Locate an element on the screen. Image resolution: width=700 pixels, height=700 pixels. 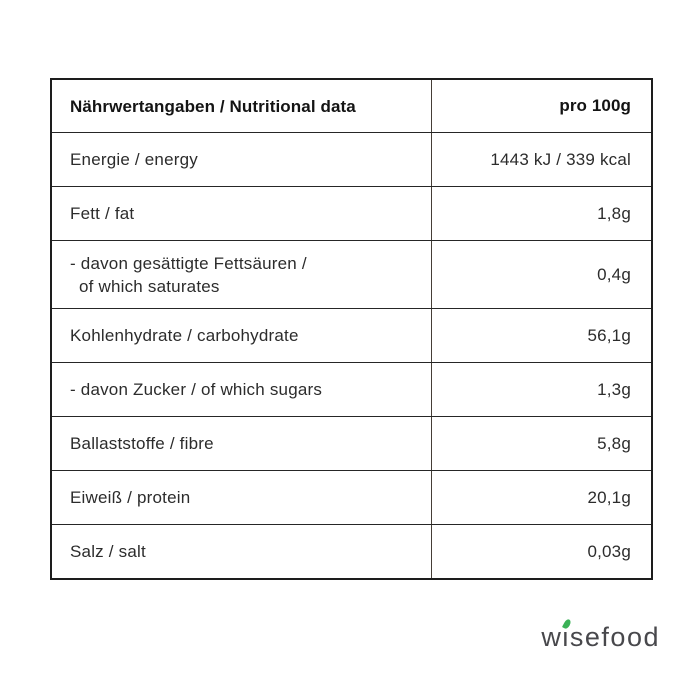
table-header-amount: pro 100g is located at coordinates (541, 106).